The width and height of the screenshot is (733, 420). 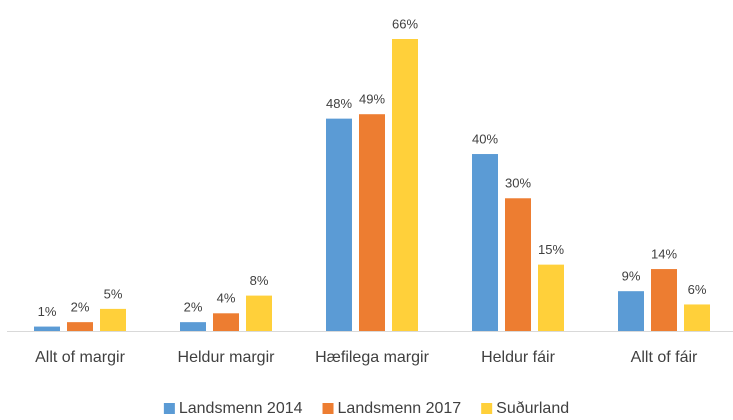 I want to click on data-label: 8%, so click(x=259, y=280).